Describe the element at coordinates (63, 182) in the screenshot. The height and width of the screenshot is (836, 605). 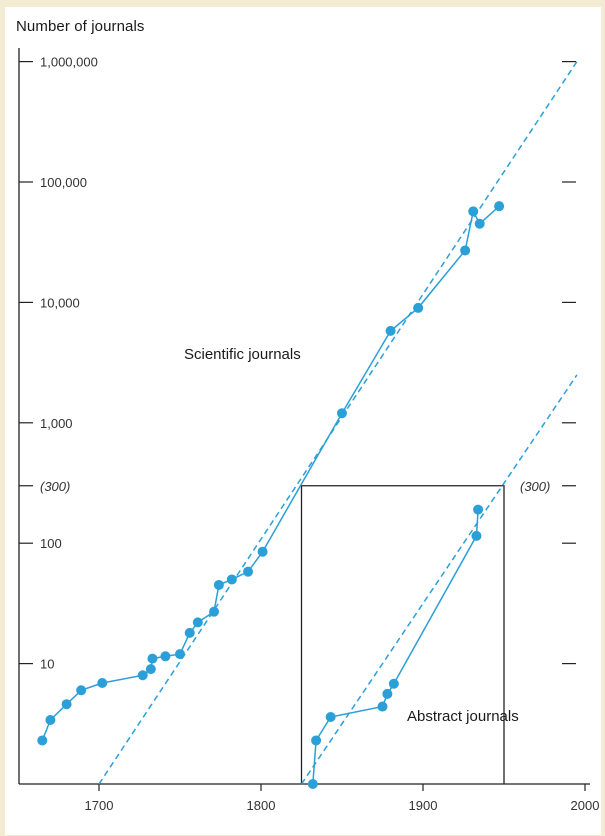
I see `y-tick-label: 100,000` at that location.